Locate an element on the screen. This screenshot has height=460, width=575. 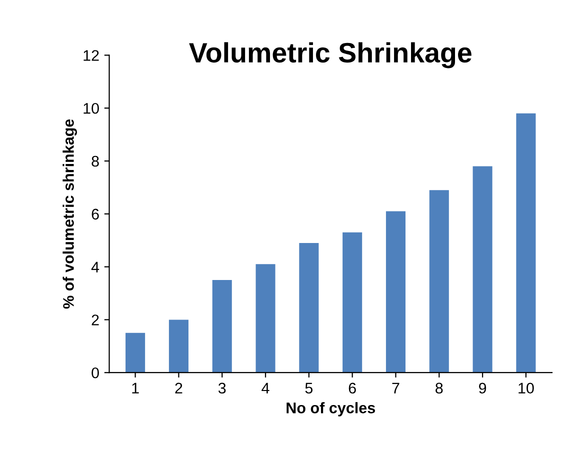
x-tick-label: 10 is located at coordinates (526, 388).